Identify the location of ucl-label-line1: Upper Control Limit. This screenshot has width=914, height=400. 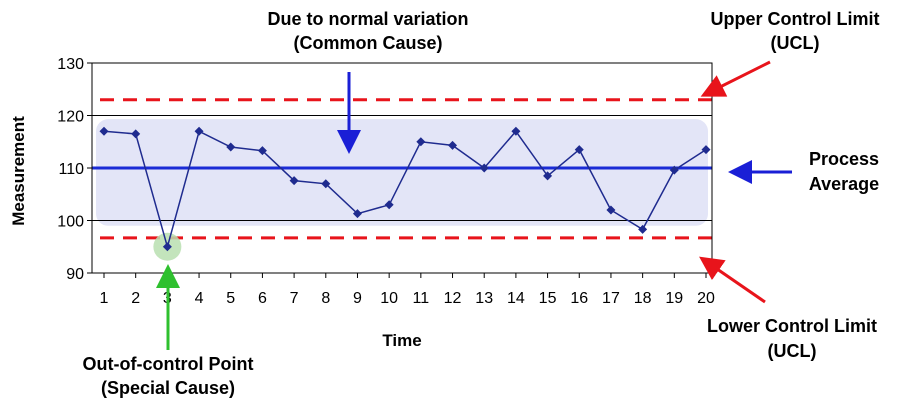
(795, 19).